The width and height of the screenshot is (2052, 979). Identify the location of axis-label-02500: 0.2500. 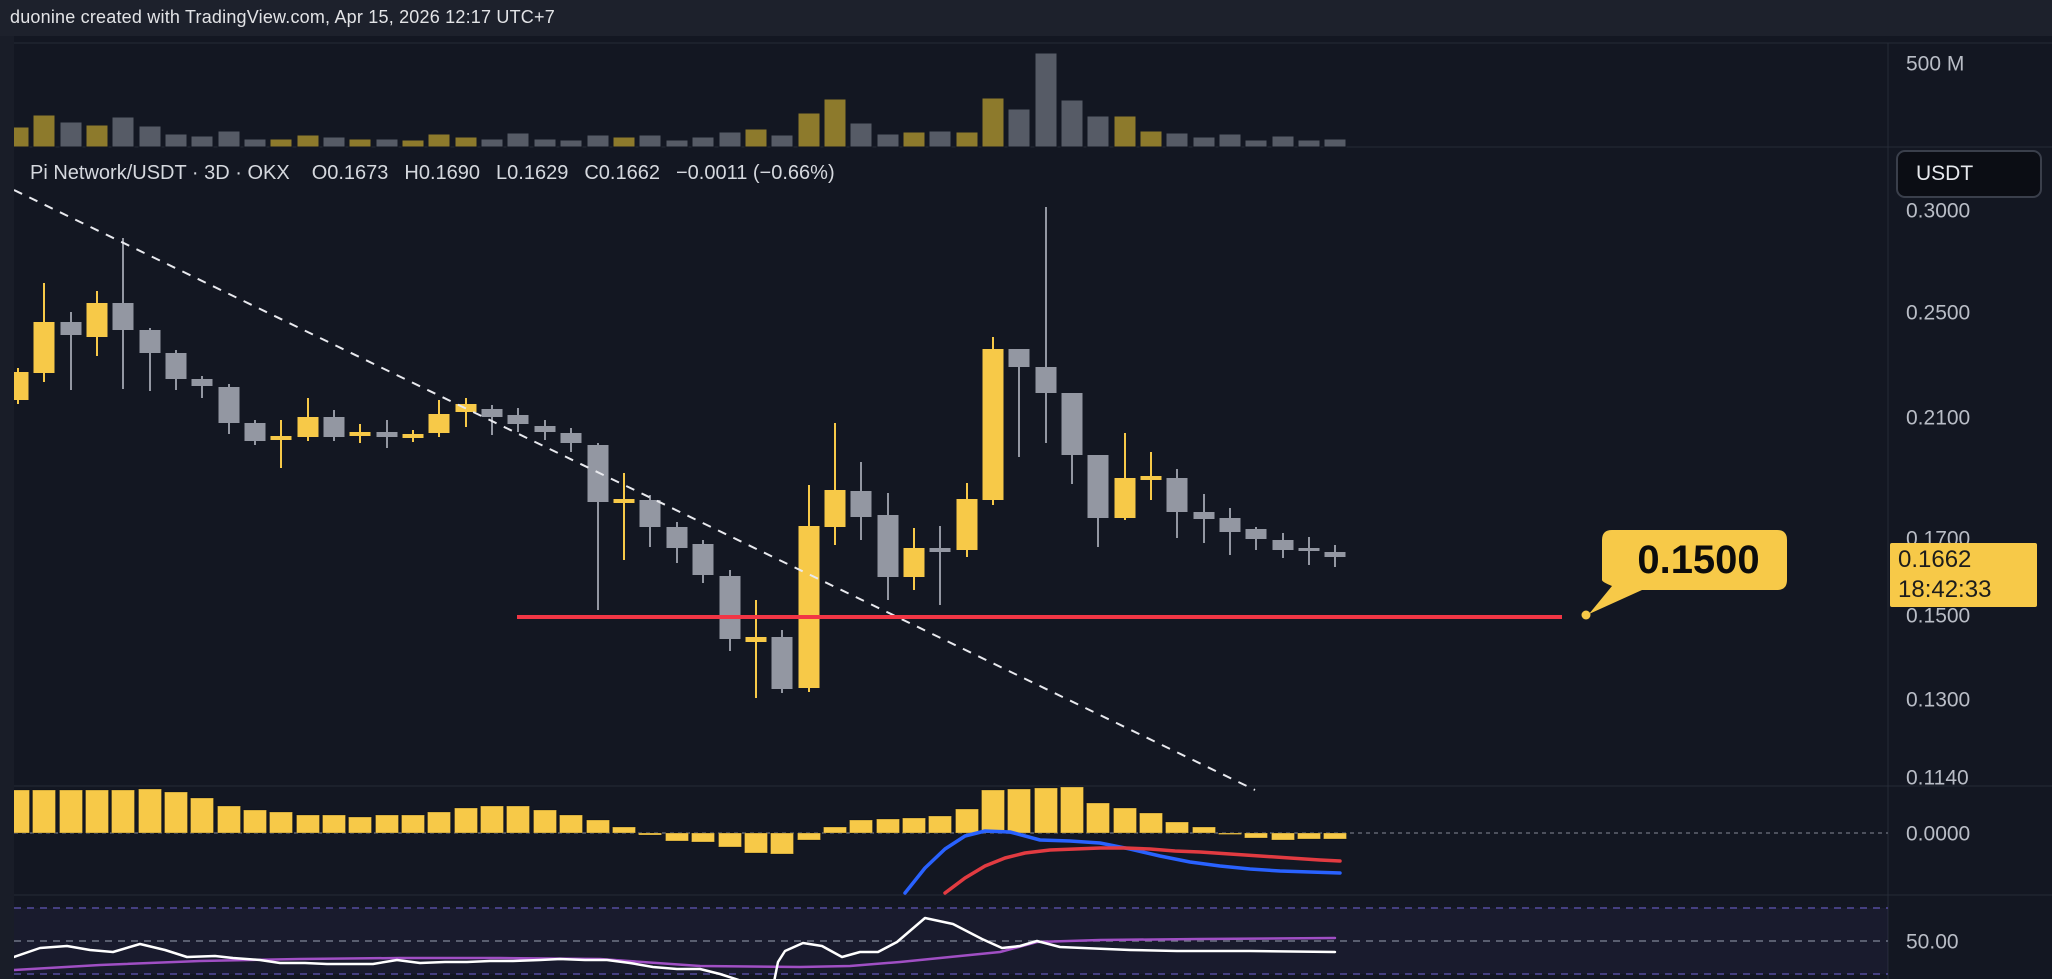
(1938, 313).